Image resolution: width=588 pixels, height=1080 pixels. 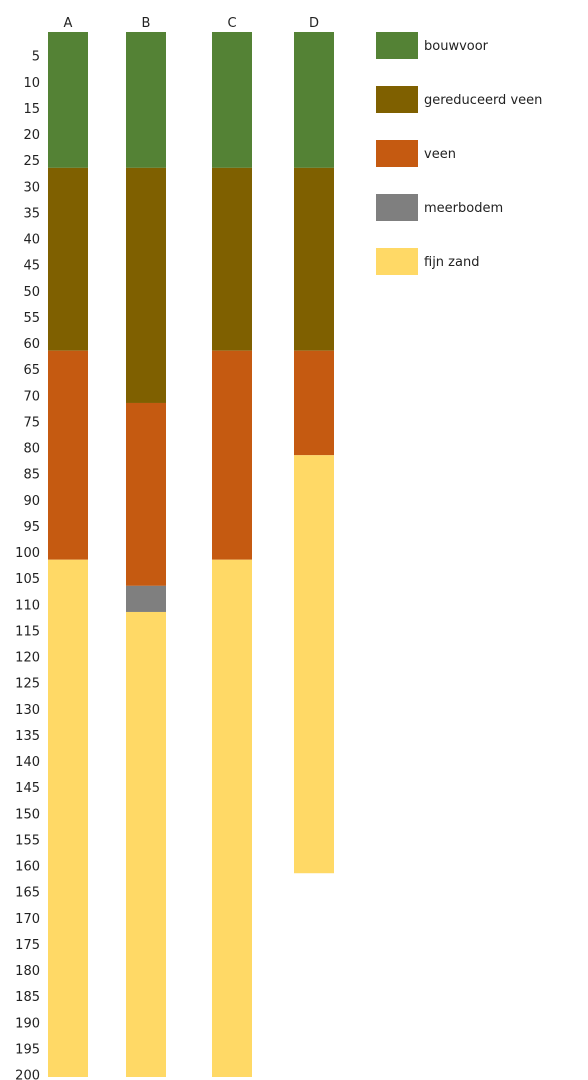 What do you see at coordinates (31, 109) in the screenshot?
I see `depth-tick-label: 15` at bounding box center [31, 109].